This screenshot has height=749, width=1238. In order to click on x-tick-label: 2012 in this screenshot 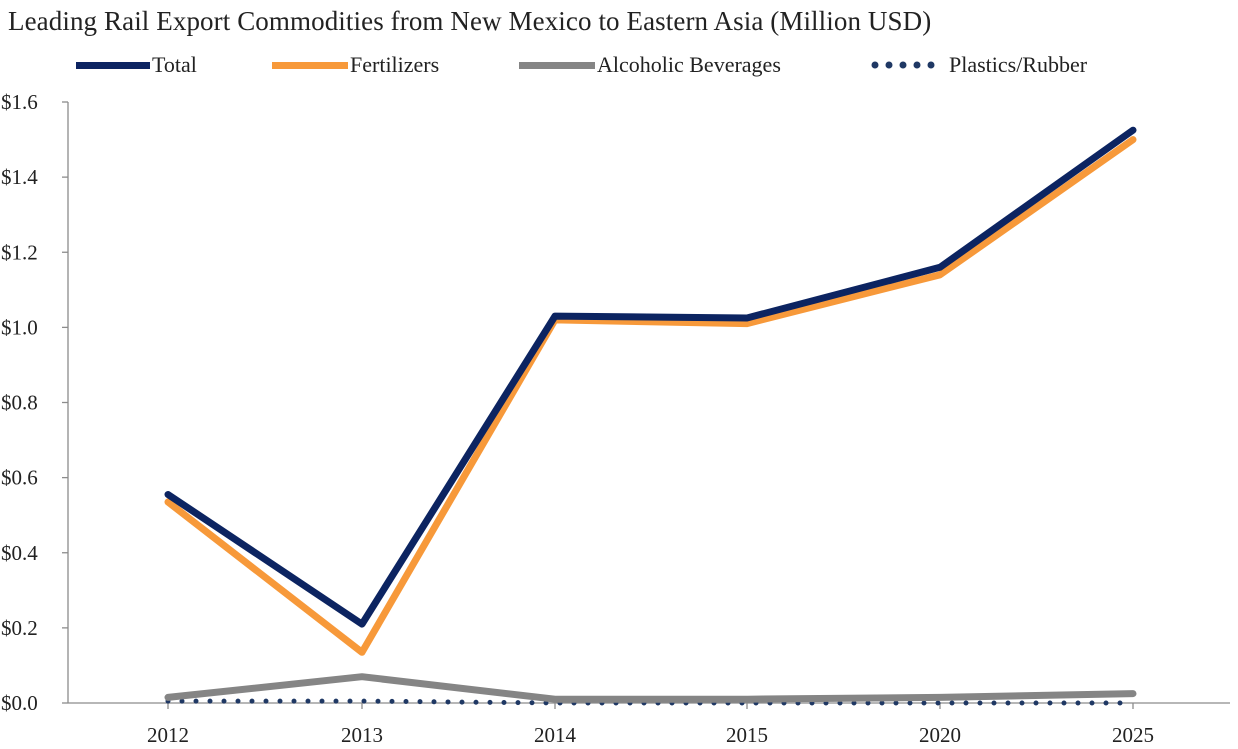, I will do `click(168, 735)`.